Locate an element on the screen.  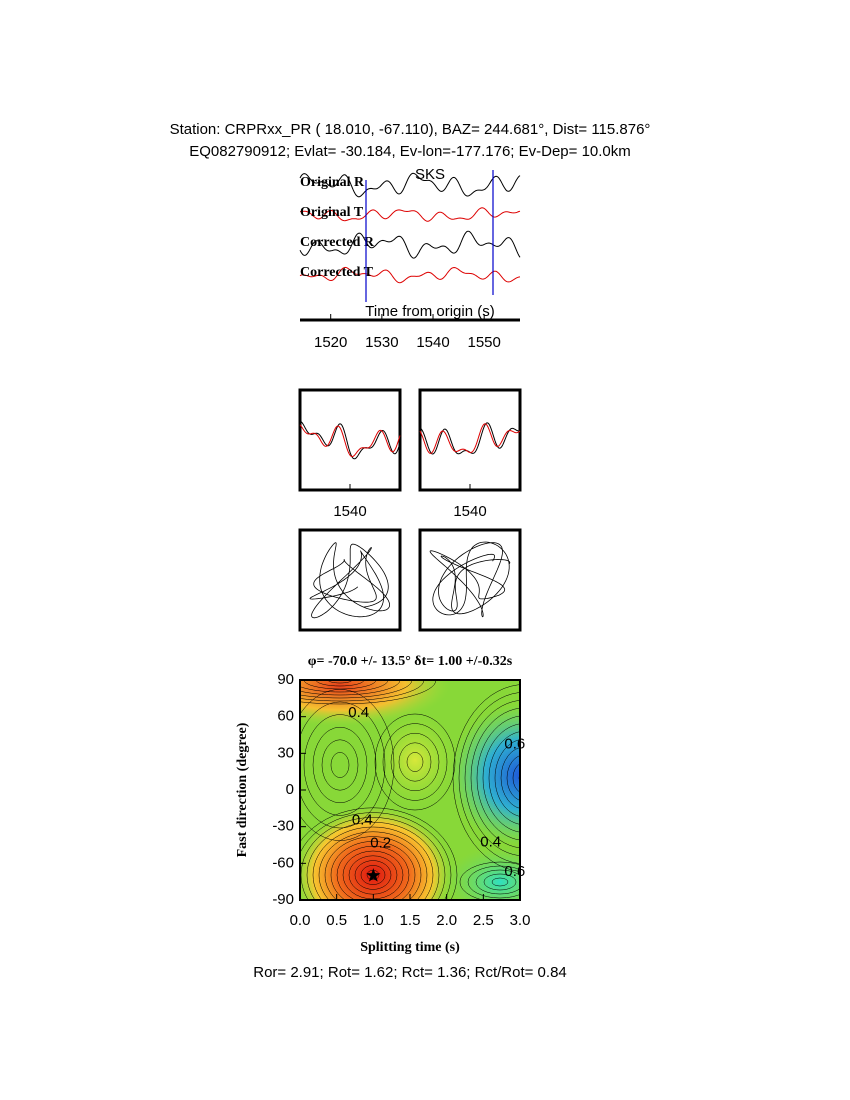
best-fit-star is located at coordinates (373, 875).